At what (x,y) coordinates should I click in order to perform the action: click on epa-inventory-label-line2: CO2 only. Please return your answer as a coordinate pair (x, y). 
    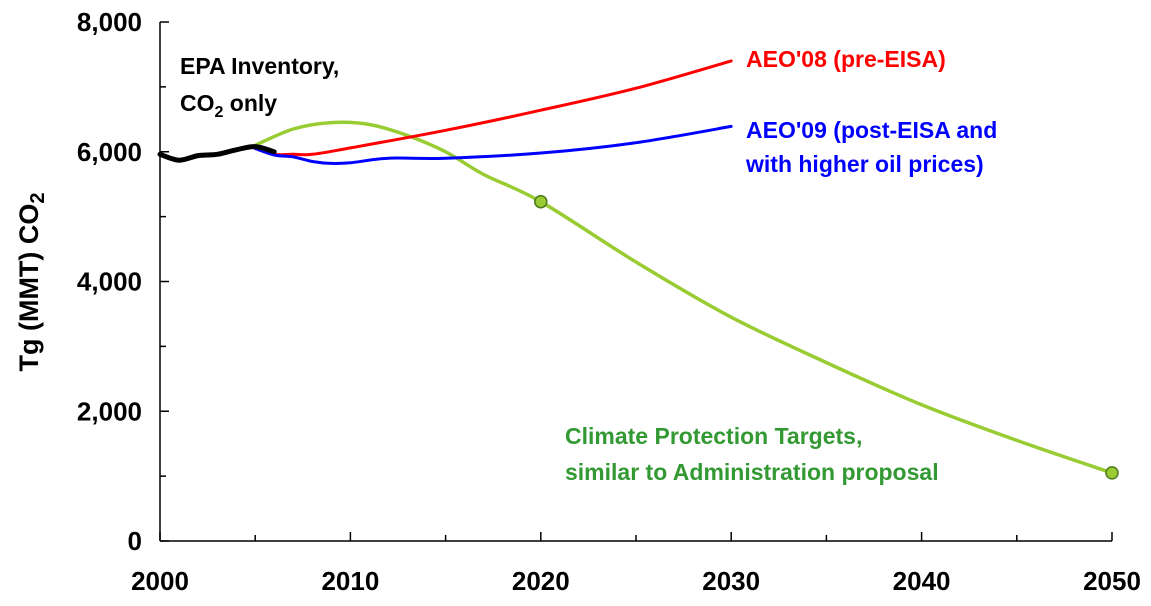
    Looking at the image, I should click on (228, 105).